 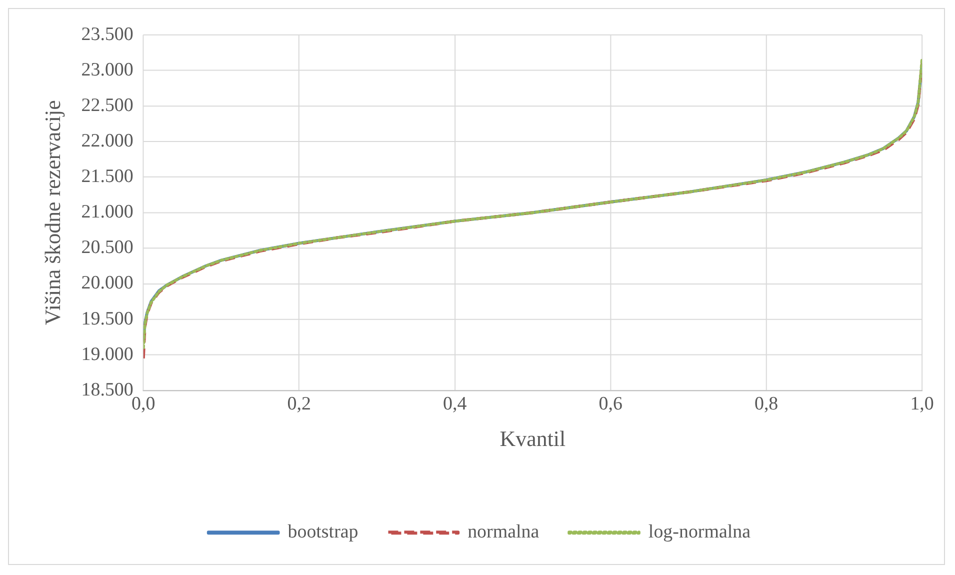 I want to click on y-tick-label: 22.000, so click(x=107, y=141).